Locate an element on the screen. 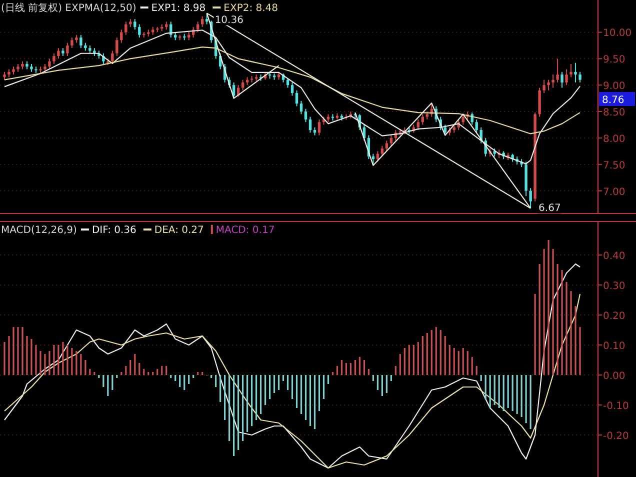  y-tick-label: 0.10 is located at coordinates (614, 346).